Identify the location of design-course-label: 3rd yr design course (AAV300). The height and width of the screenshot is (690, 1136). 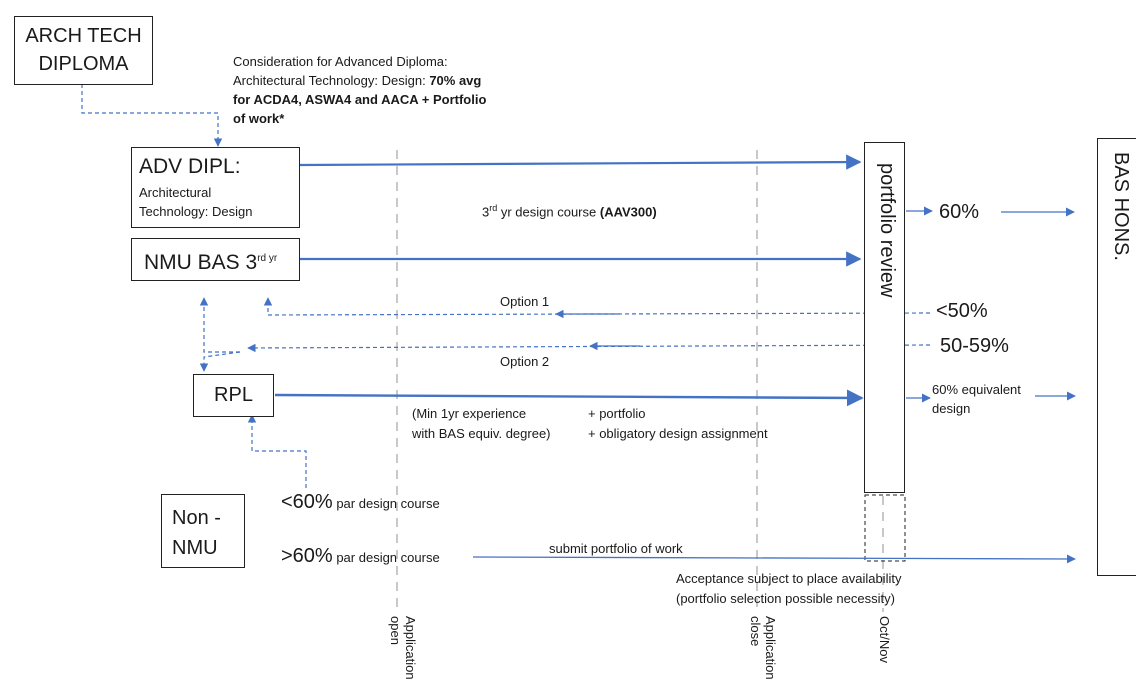
(569, 211).